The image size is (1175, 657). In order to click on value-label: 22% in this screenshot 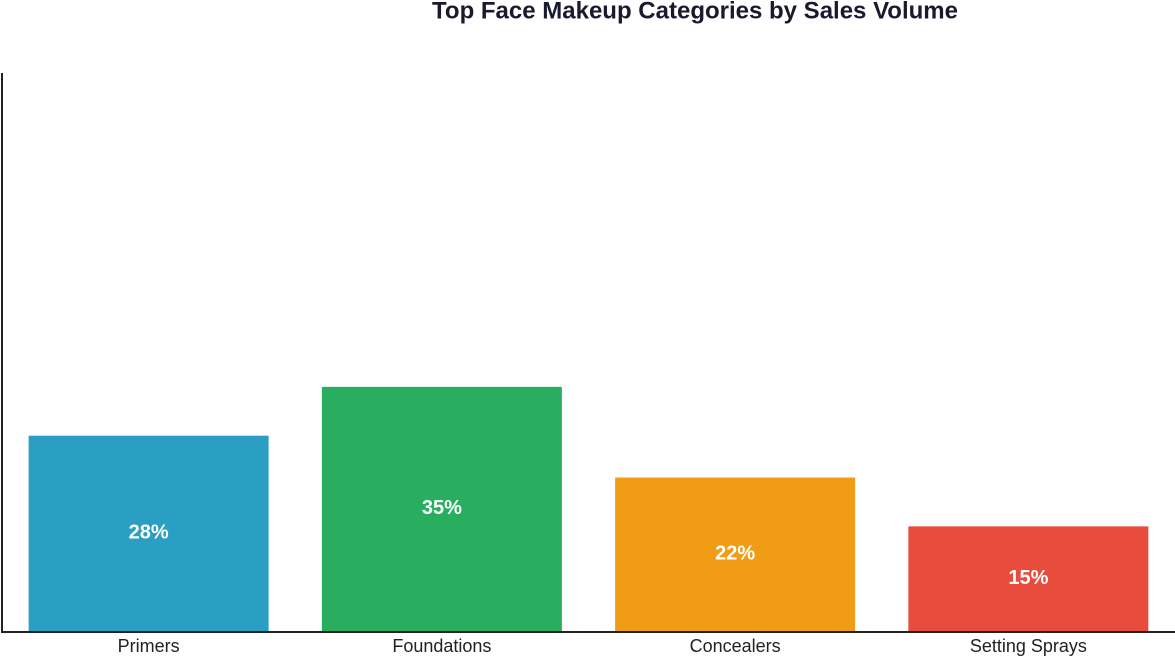, I will do `click(735, 554)`.